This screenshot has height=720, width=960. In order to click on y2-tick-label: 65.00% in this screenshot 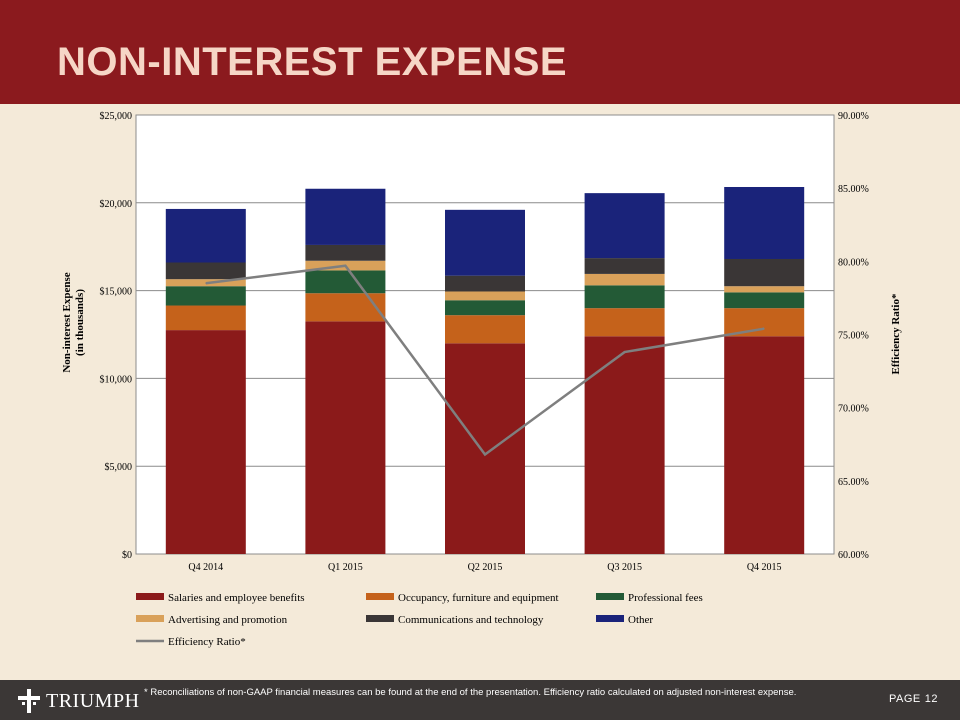, I will do `click(853, 482)`.